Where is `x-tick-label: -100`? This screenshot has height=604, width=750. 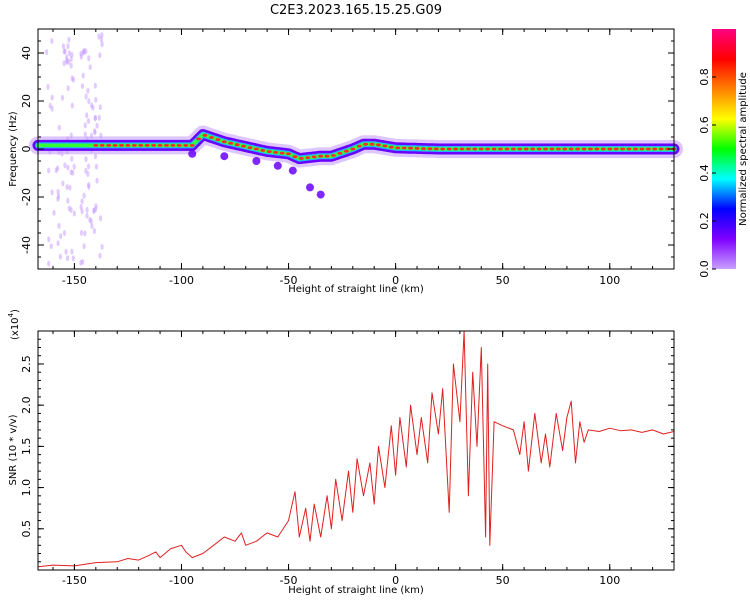
x-tick-label: -100 is located at coordinates (181, 280).